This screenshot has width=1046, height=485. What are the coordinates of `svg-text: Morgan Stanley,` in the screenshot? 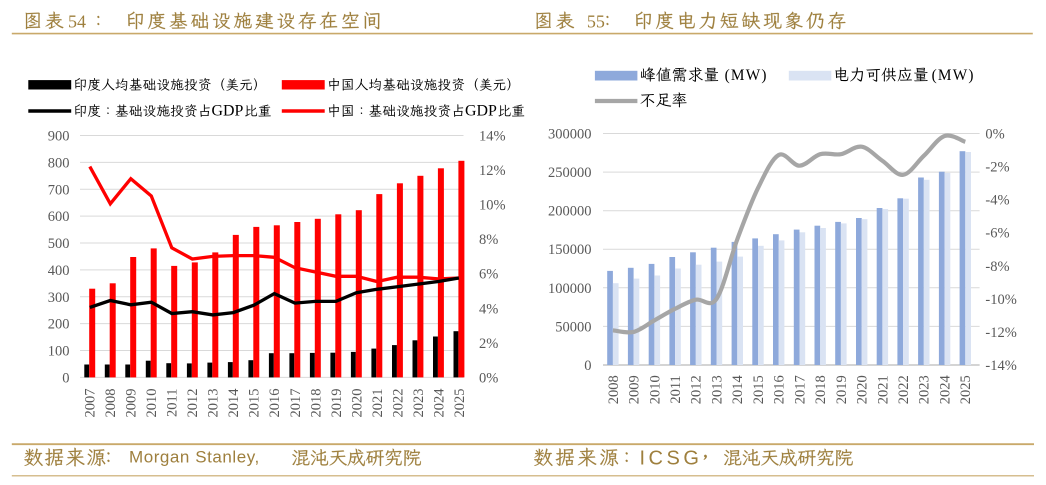 It's located at (194, 457).